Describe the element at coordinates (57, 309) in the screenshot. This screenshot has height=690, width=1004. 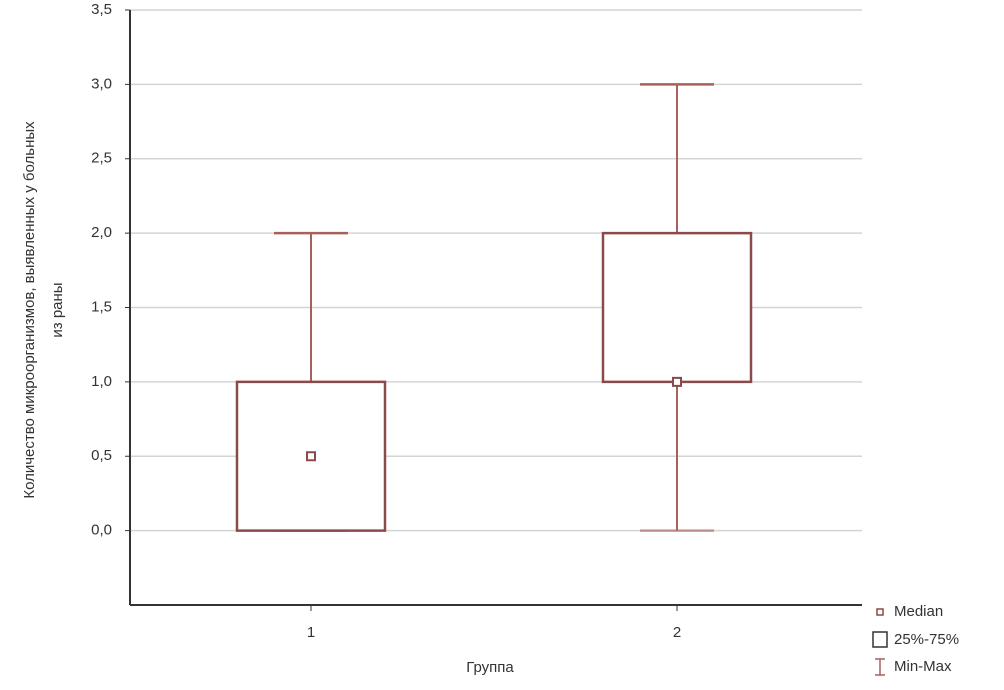
I see `y-axis-title-line: из раны` at that location.